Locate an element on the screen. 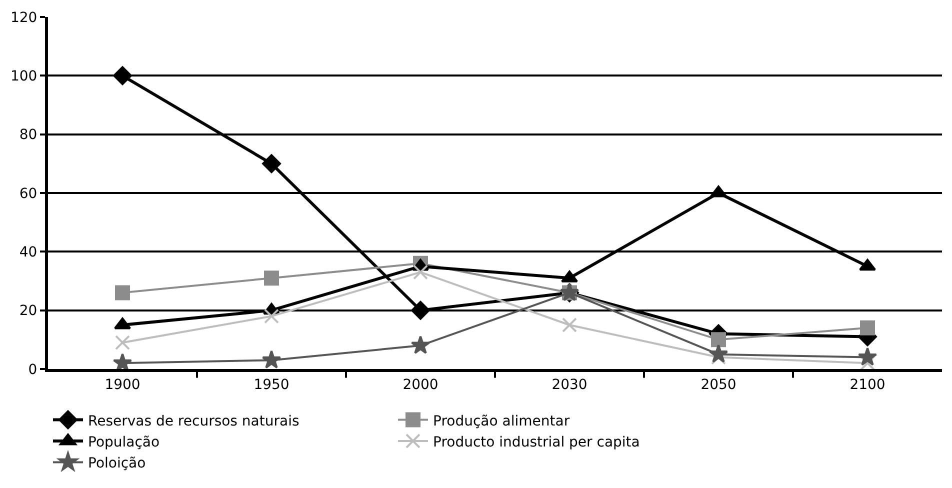 Image resolution: width=952 pixels, height=488 pixels. y-tick-label: 20 is located at coordinates (28, 311).